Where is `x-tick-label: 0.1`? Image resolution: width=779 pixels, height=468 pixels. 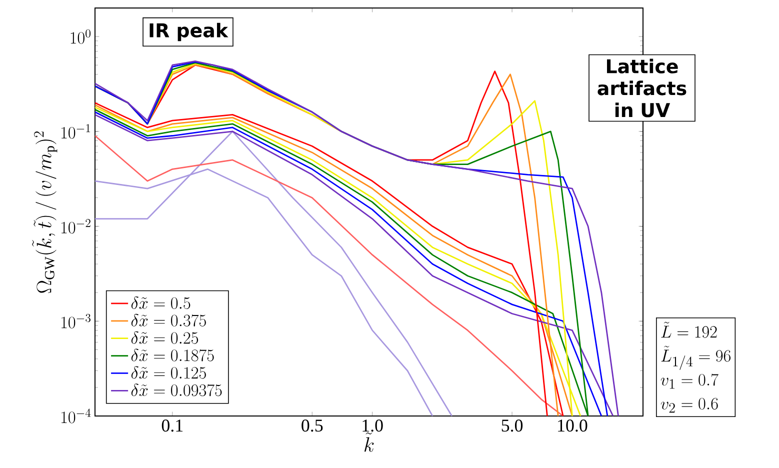
x-tick-label: 0.1 is located at coordinates (172, 426).